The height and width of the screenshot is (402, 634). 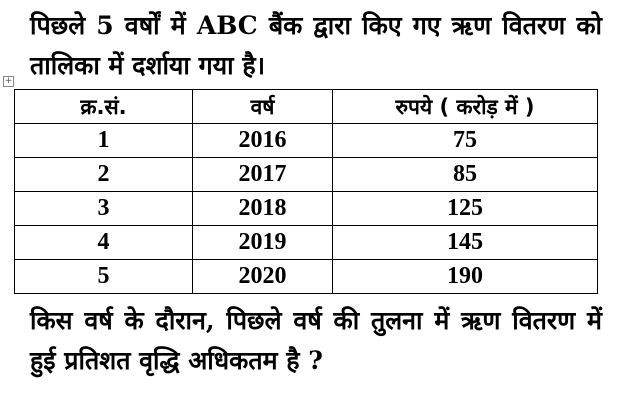 What do you see at coordinates (103, 208) in the screenshot?
I see `cell-serial: 3` at bounding box center [103, 208].